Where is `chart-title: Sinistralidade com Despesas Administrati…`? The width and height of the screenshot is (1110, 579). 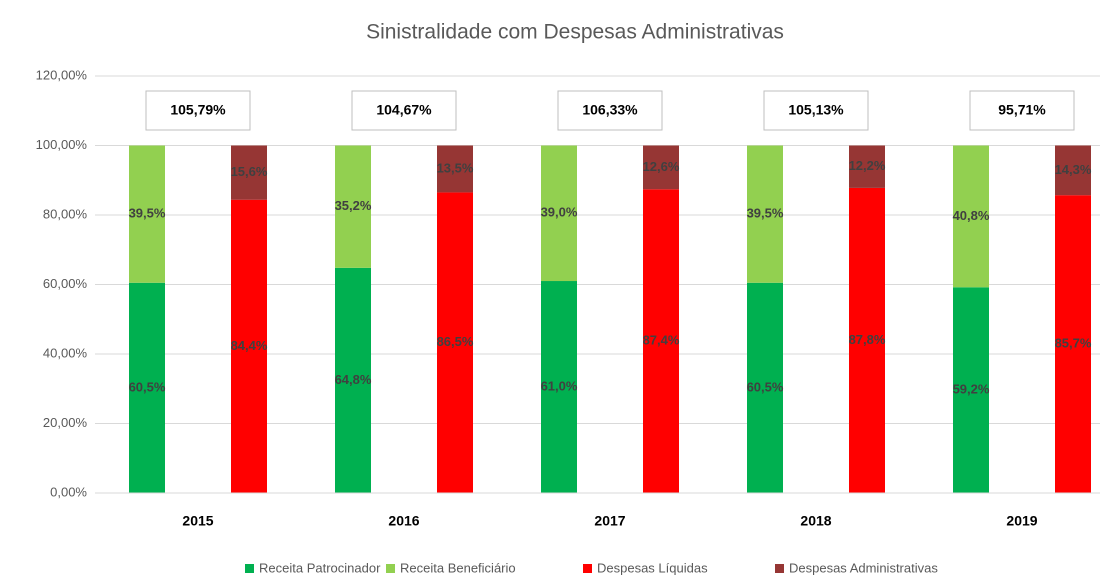 chart-title: Sinistralidade com Despesas Administrati… is located at coordinates (575, 32).